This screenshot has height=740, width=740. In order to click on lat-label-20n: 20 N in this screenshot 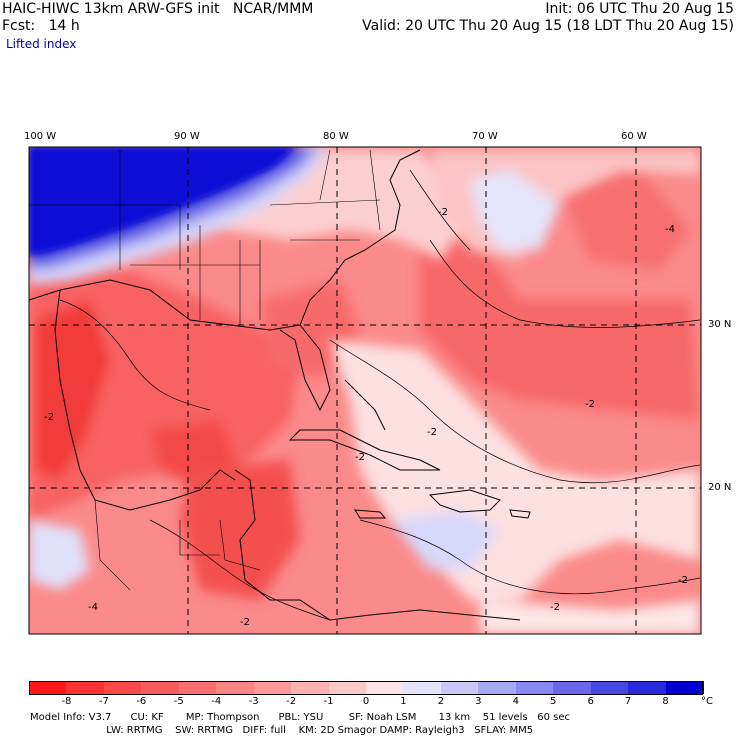, I will do `click(720, 487)`.